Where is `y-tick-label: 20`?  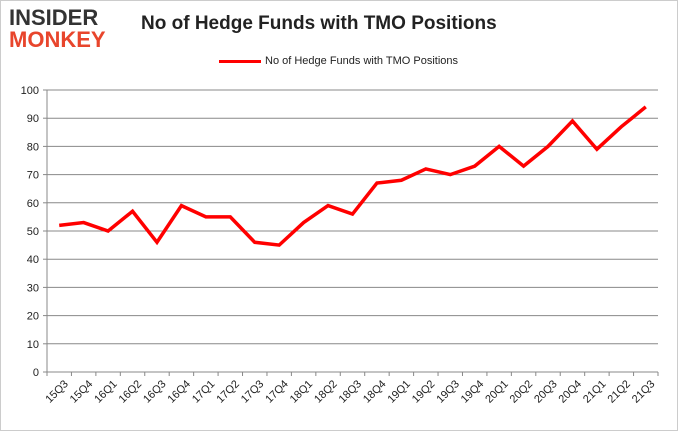
y-tick-label: 20 is located at coordinates (33, 317).